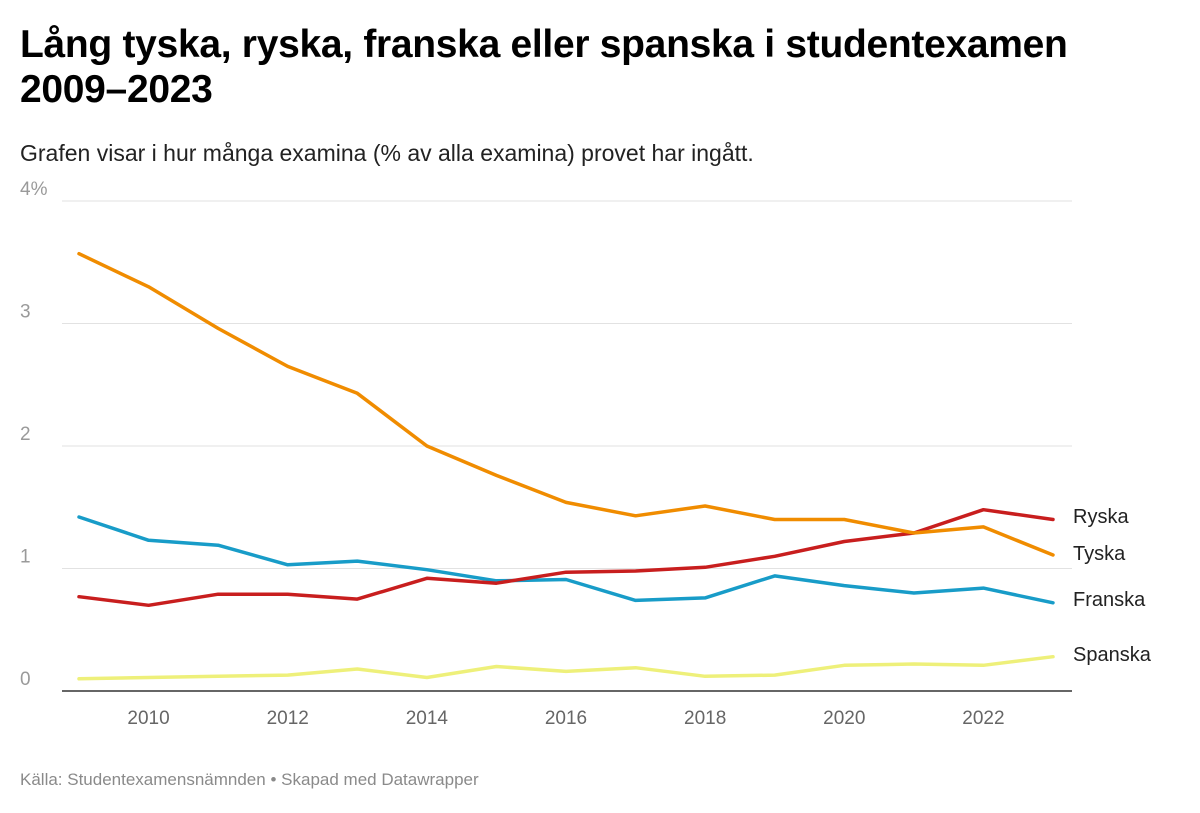  I want to click on x-tick-label: 2018, so click(705, 718).